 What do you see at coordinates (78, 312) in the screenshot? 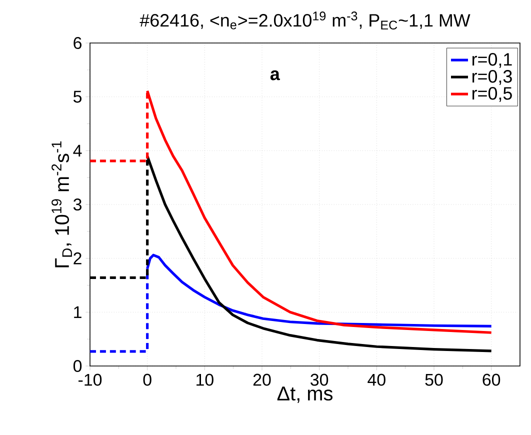
I see `y-tick-label: 1` at bounding box center [78, 312].